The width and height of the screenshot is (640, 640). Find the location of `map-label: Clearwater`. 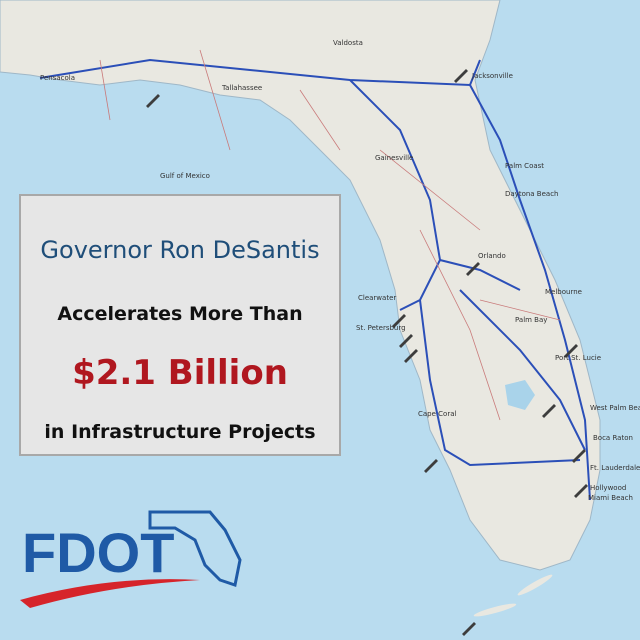

map-label: Clearwater is located at coordinates (377, 298).